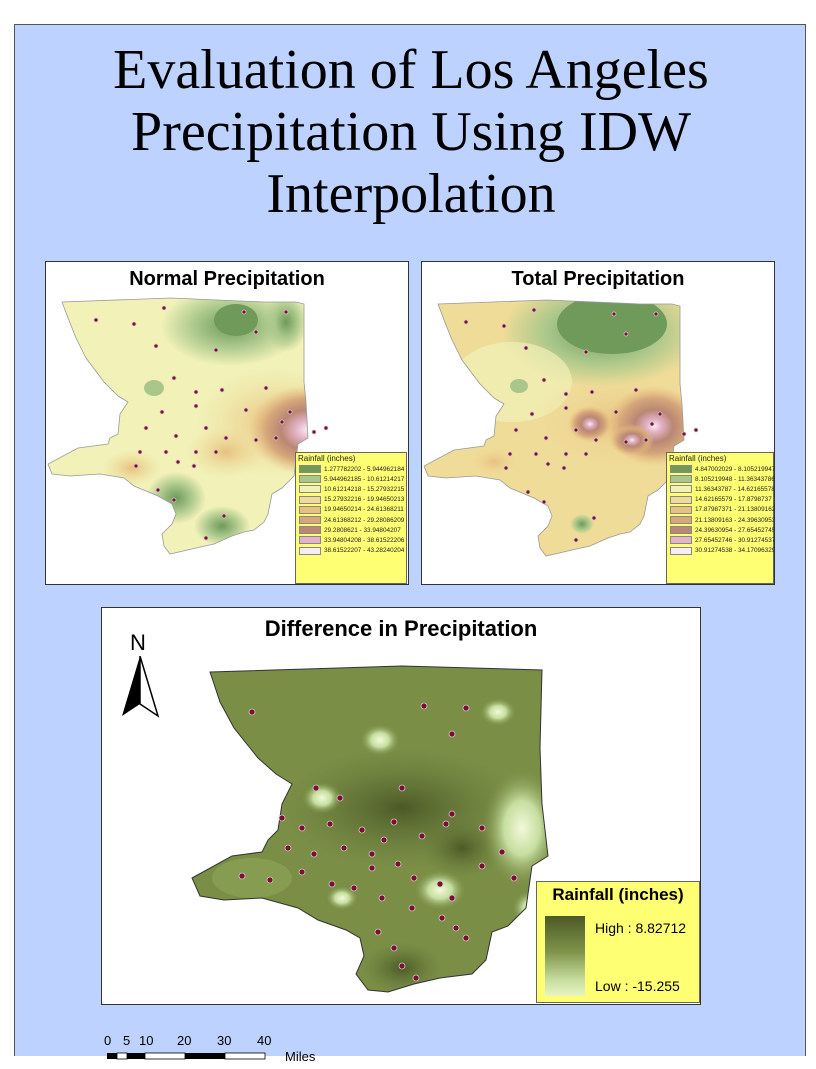  I want to click on normal-legend-class: 19.94650214 - 24.61368211, so click(351, 510).